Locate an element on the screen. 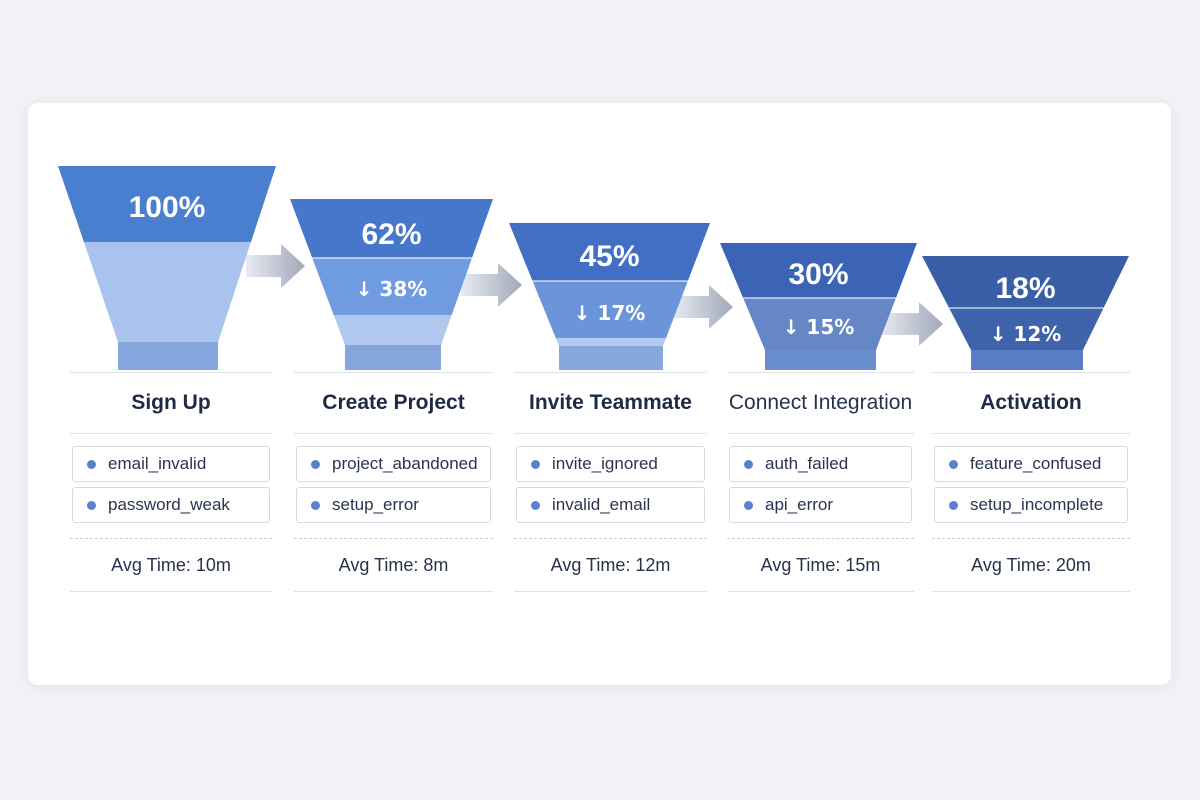  stage-5-dropoff-value: ↓ 12% is located at coordinates (1026, 334).